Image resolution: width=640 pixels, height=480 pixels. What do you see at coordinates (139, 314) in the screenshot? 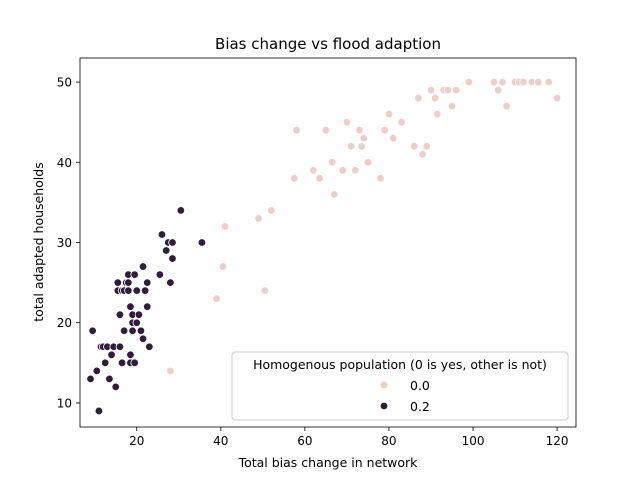
I see `data-point-0.2-34` at bounding box center [139, 314].